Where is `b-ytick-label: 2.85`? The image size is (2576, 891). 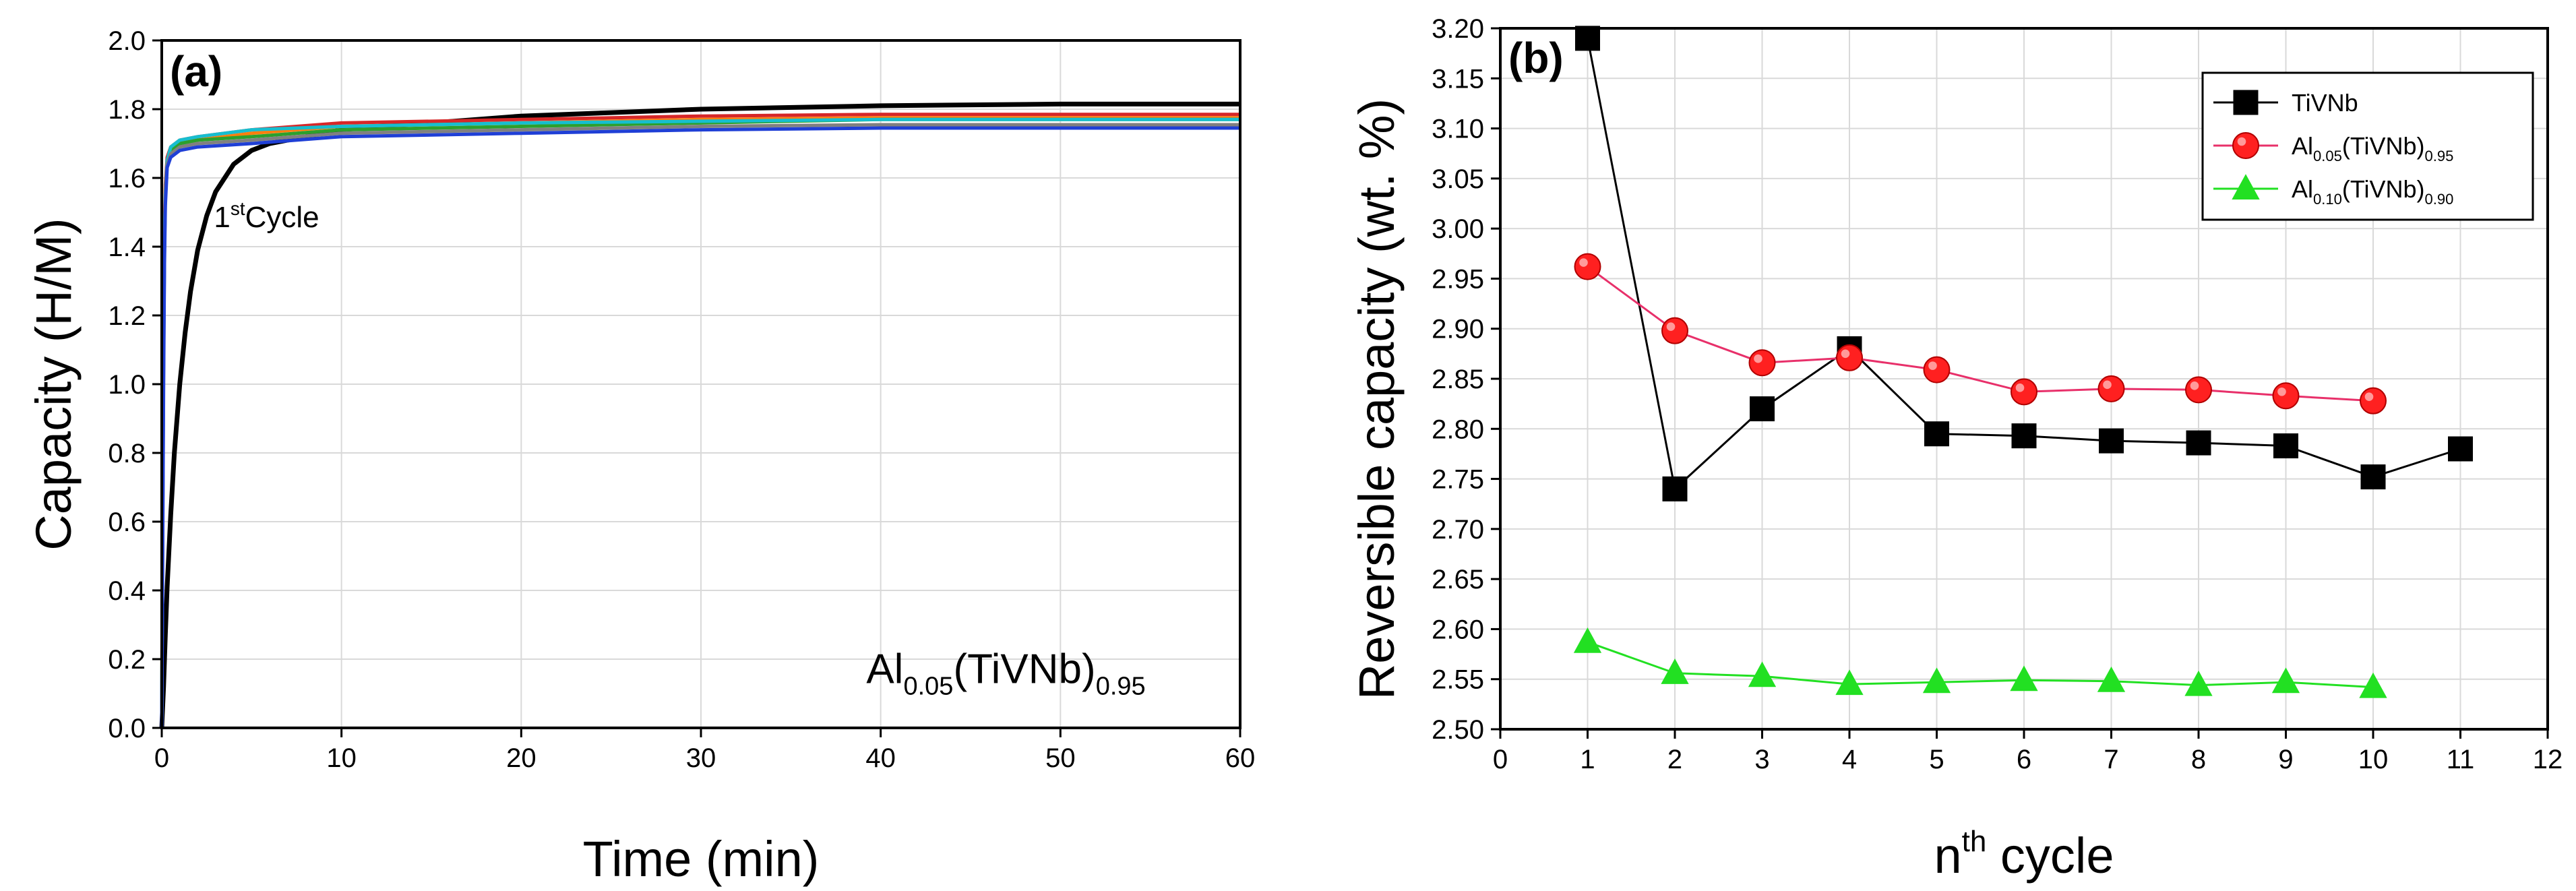
b-ytick-label: 2.85 is located at coordinates (1458, 379).